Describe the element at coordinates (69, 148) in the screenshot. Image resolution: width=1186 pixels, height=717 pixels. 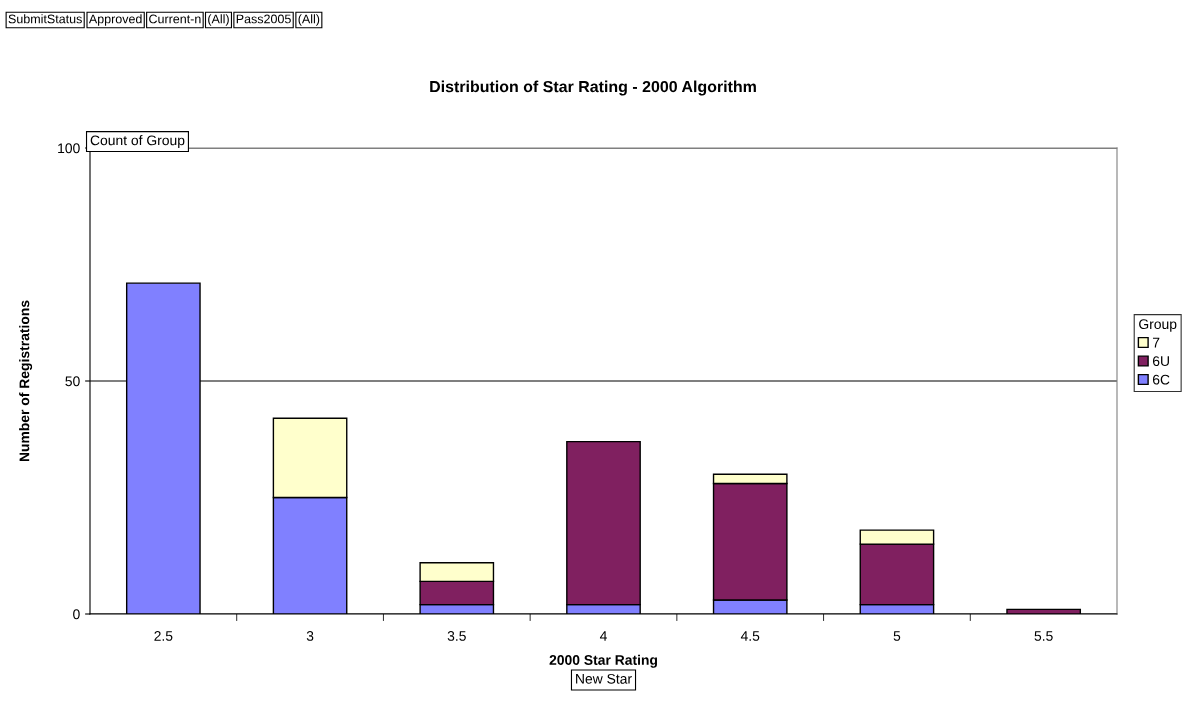
I see `y-tick-label: 100` at that location.